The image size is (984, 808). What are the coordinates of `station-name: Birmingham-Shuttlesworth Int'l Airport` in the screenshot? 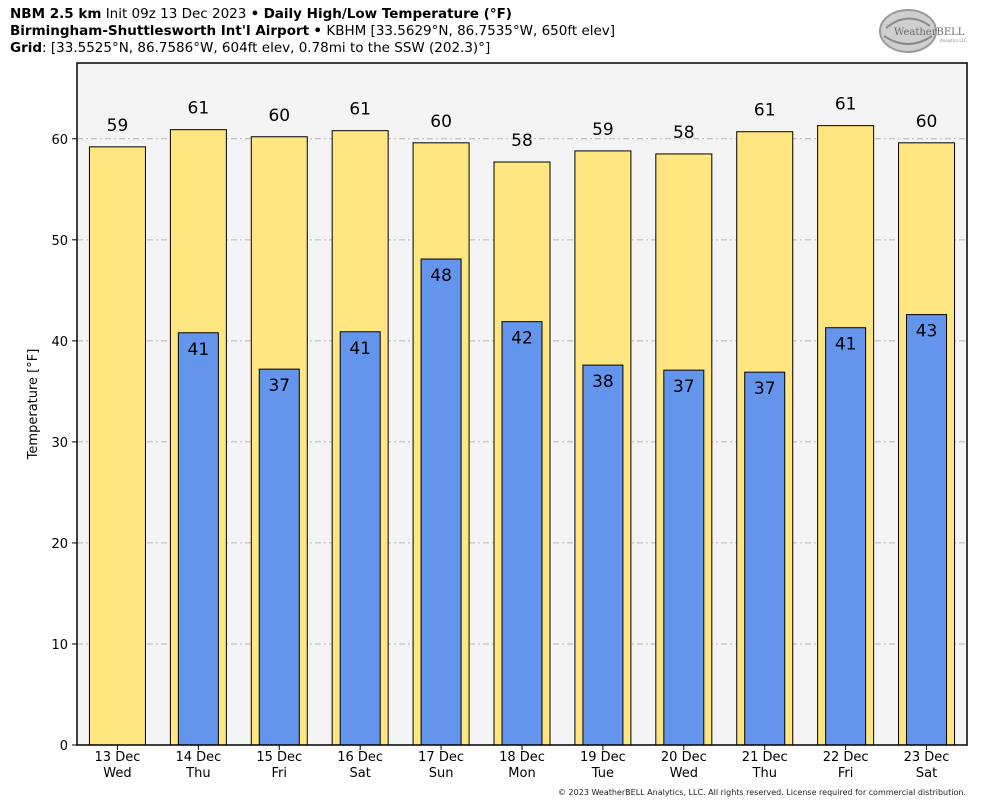 It's located at (160, 31).